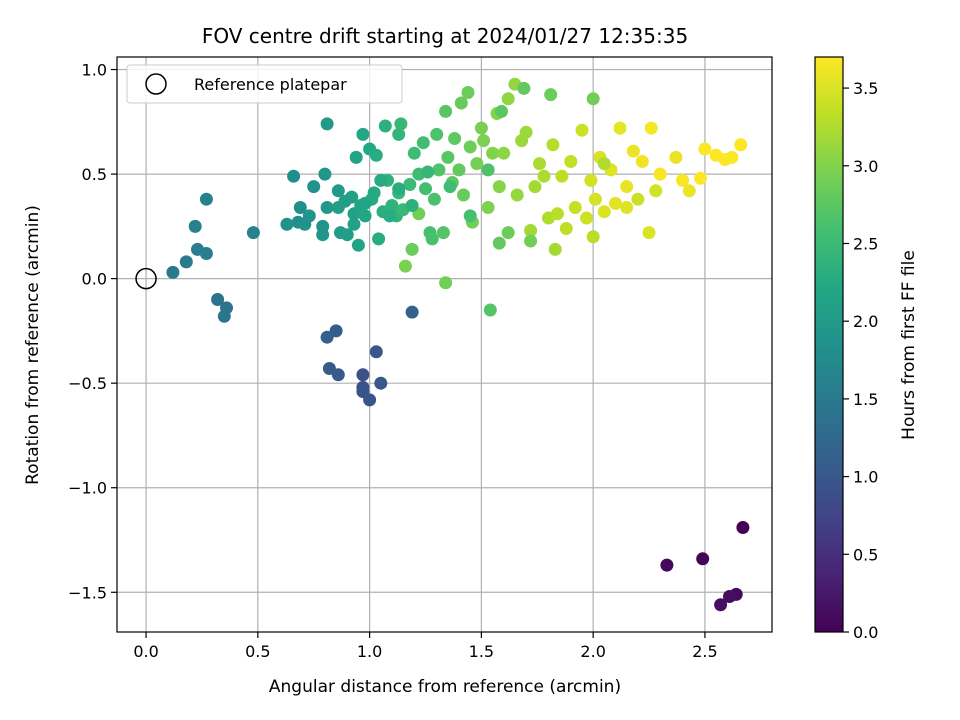 The height and width of the screenshot is (720, 960). What do you see at coordinates (87, 488) in the screenshot?
I see `y-tick-label: −1.0` at bounding box center [87, 488].